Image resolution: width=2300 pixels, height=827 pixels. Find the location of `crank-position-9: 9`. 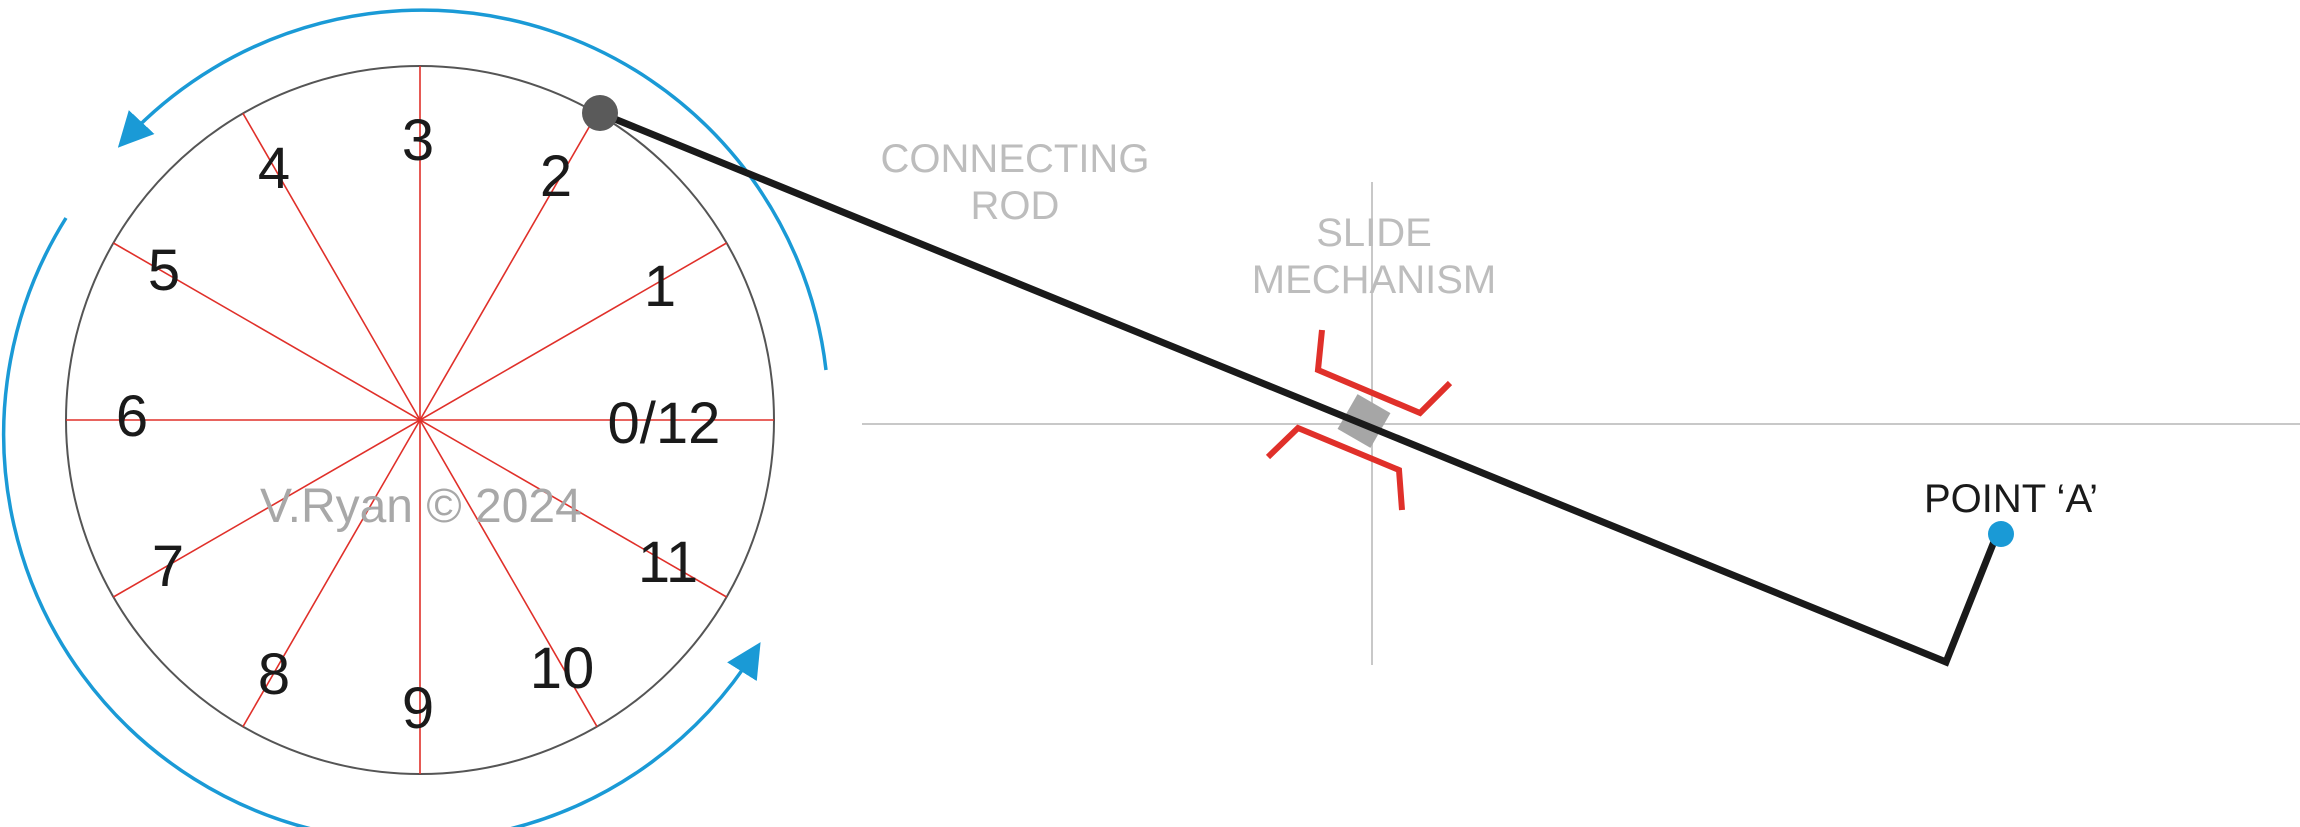

crank-position-9: 9 is located at coordinates (418, 708).